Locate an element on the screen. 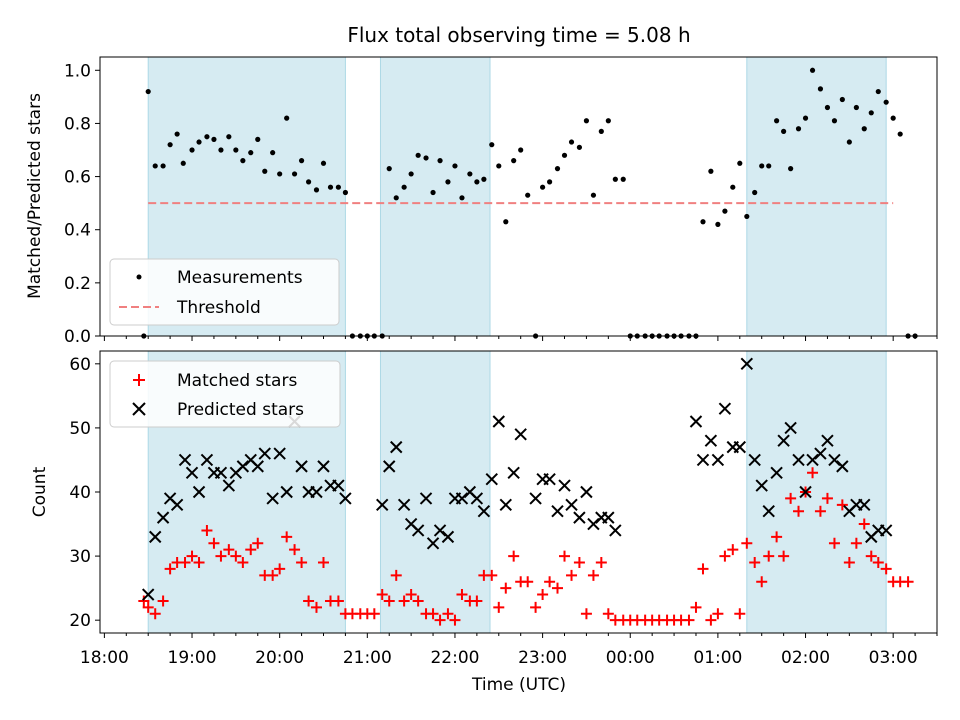 This screenshot has width=960, height=720. top-y-tick-label: 0.0 is located at coordinates (77, 337).